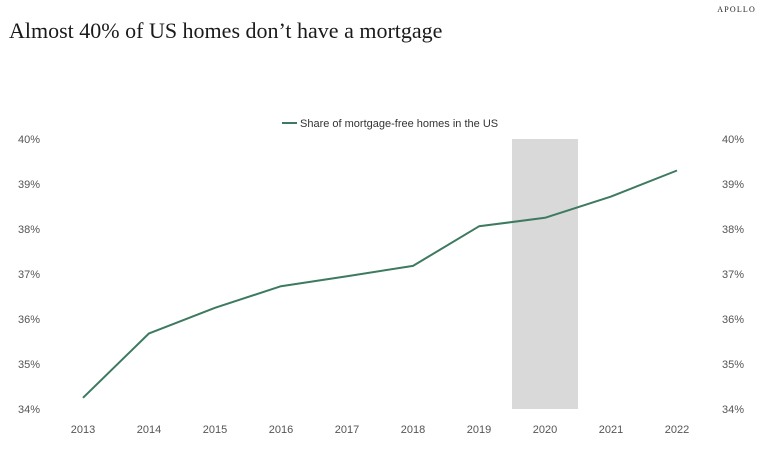 This screenshot has height=452, width=770. What do you see at coordinates (29, 275) in the screenshot?
I see `y-tick-left: 37%` at bounding box center [29, 275].